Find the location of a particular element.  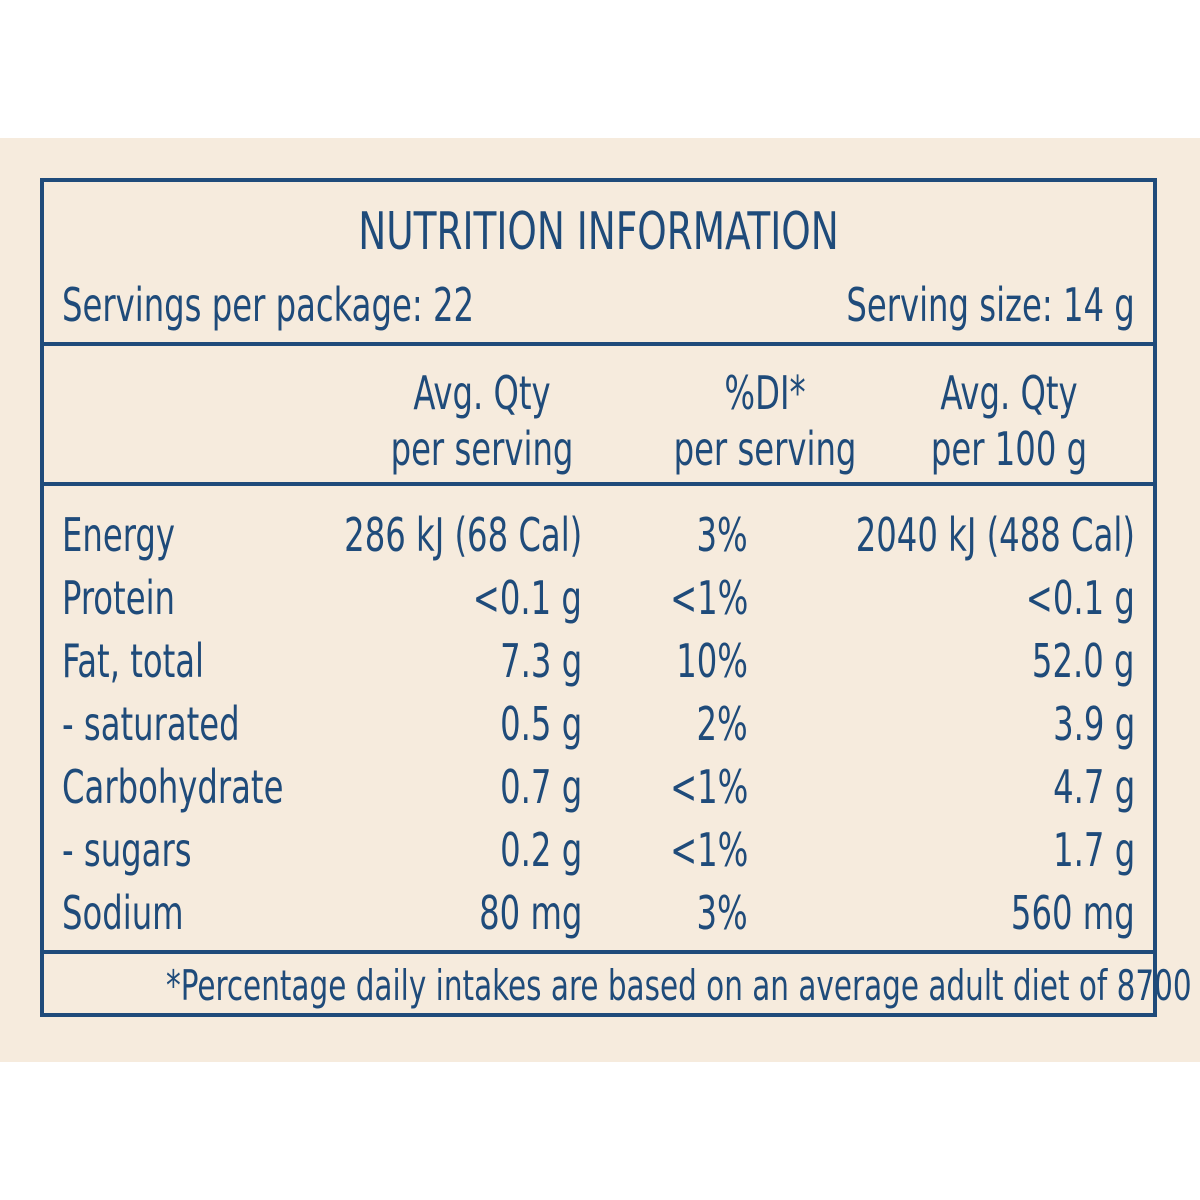

per-100g-value: 3.9 g is located at coordinates (1093, 724).